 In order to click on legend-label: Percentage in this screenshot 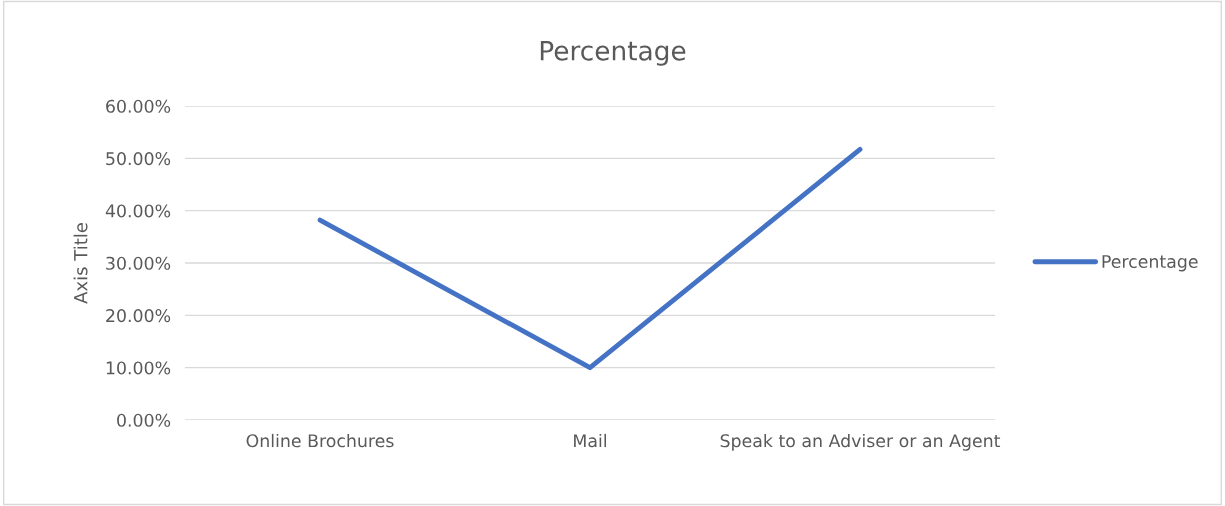, I will do `click(1150, 263)`.